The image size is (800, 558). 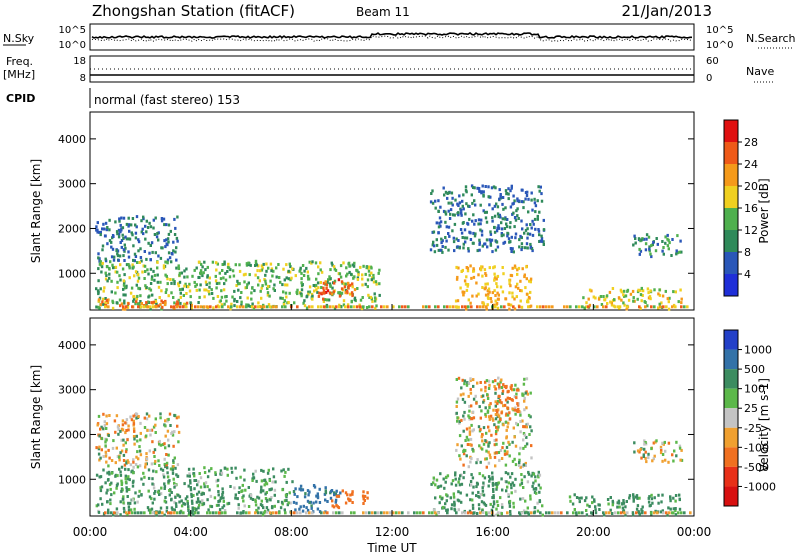 What do you see at coordinates (19, 61) in the screenshot?
I see `freq-label: Freq.` at bounding box center [19, 61].